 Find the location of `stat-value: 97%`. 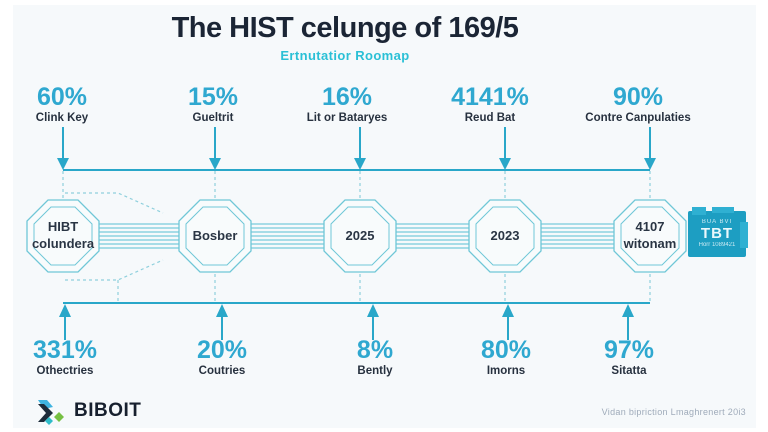

stat-value: 97% is located at coordinates (629, 350).